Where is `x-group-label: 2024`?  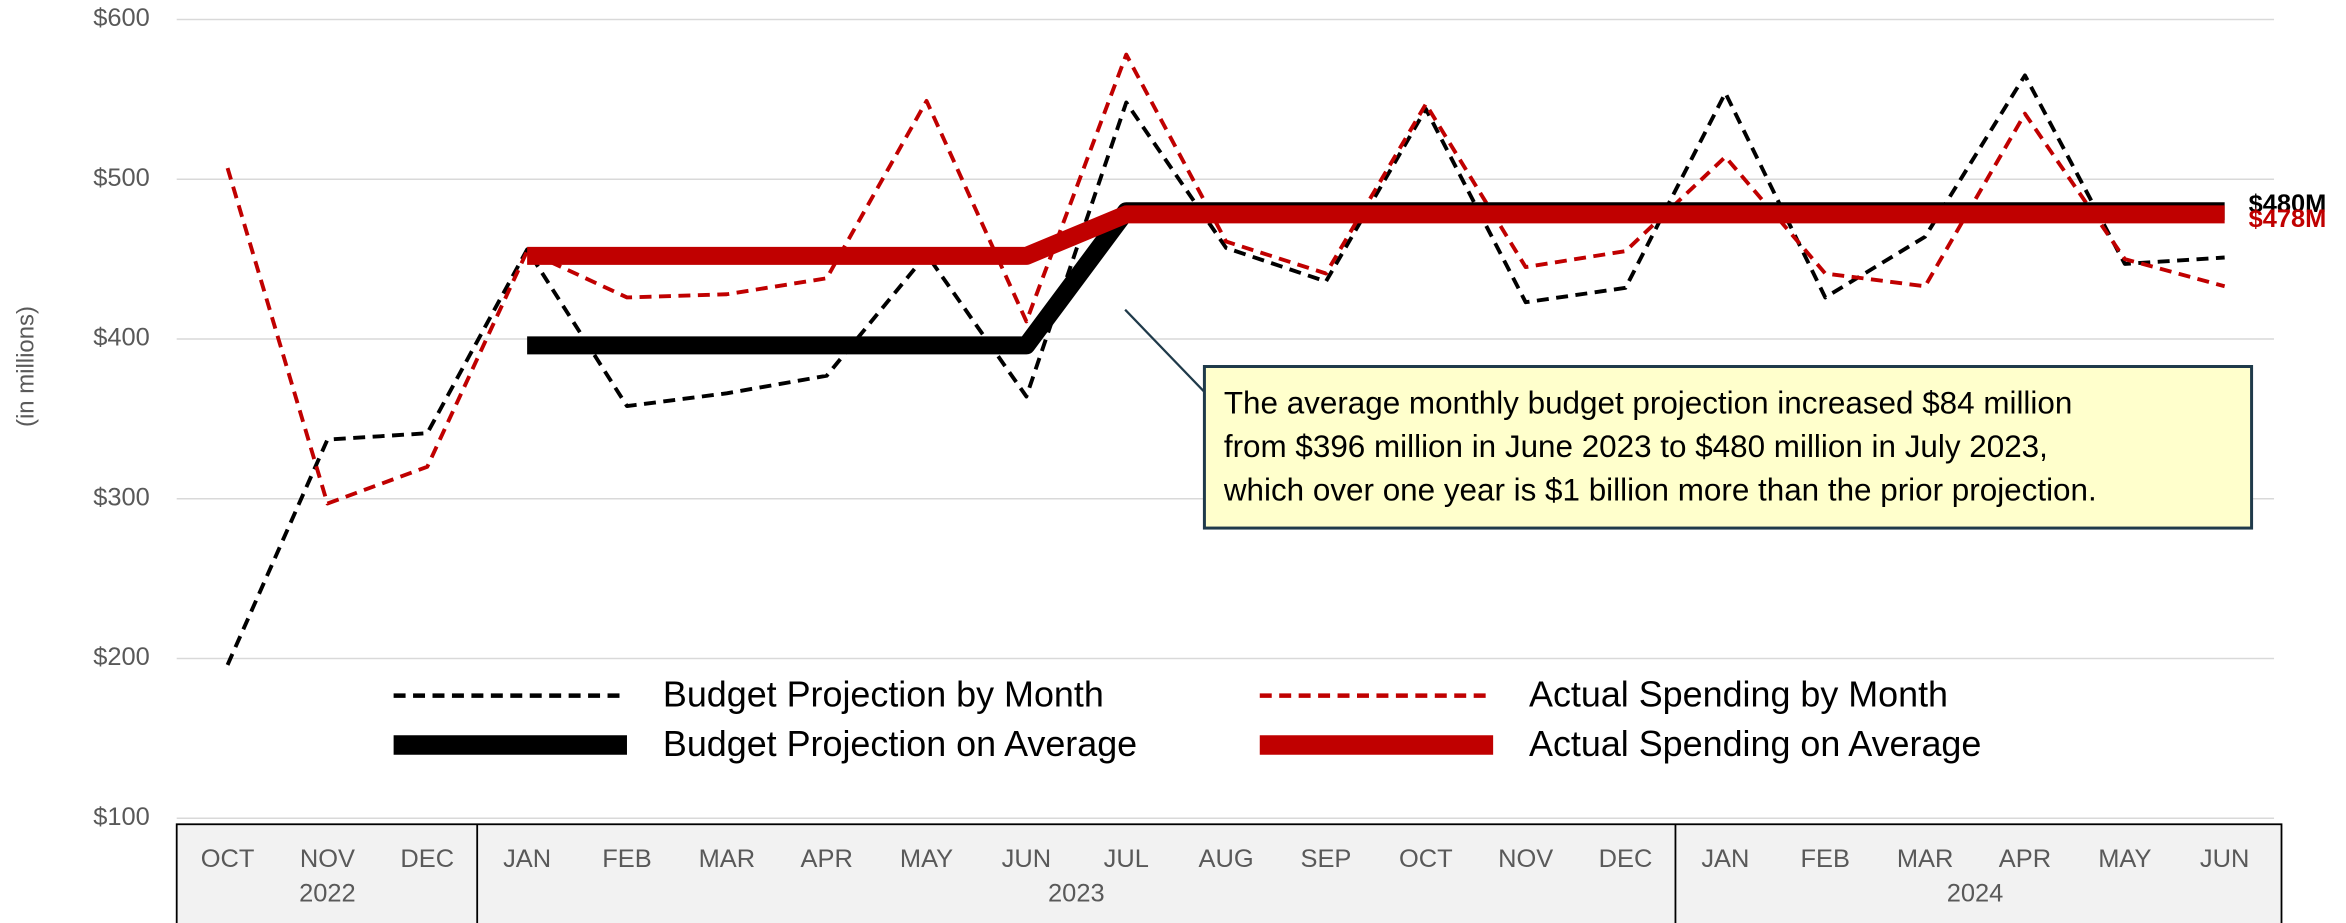
x-group-label: 2024 is located at coordinates (1975, 893).